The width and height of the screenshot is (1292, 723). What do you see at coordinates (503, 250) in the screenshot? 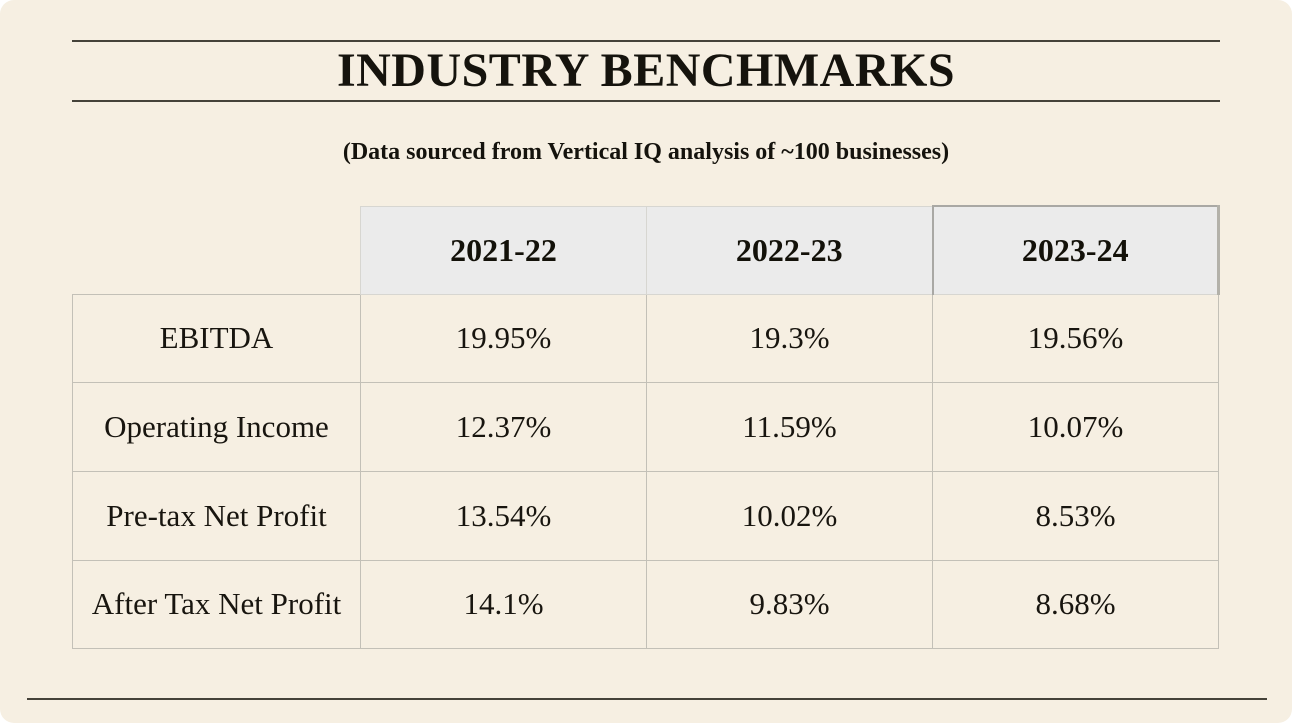
I see `column-header-2021-22: 2021-22` at bounding box center [503, 250].